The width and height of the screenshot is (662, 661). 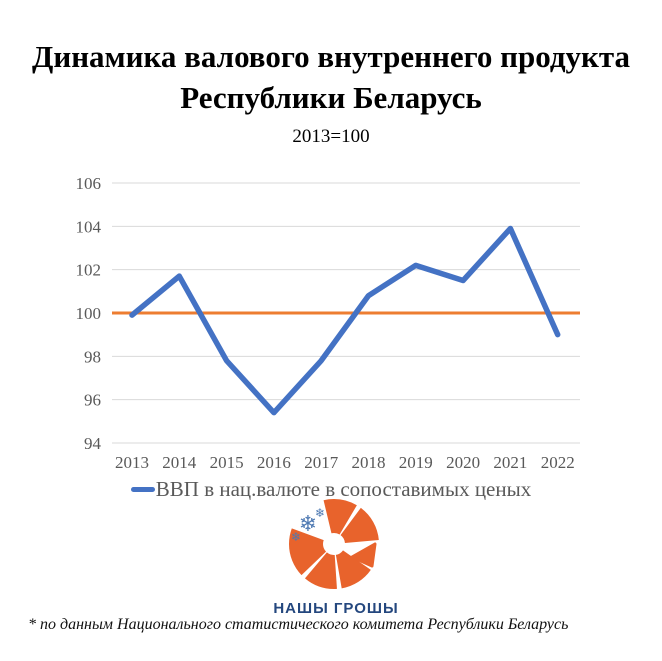 What do you see at coordinates (343, 489) in the screenshot?
I see `legend-series-label: ВВП в нац.валюте в сопоставимых ценых` at bounding box center [343, 489].